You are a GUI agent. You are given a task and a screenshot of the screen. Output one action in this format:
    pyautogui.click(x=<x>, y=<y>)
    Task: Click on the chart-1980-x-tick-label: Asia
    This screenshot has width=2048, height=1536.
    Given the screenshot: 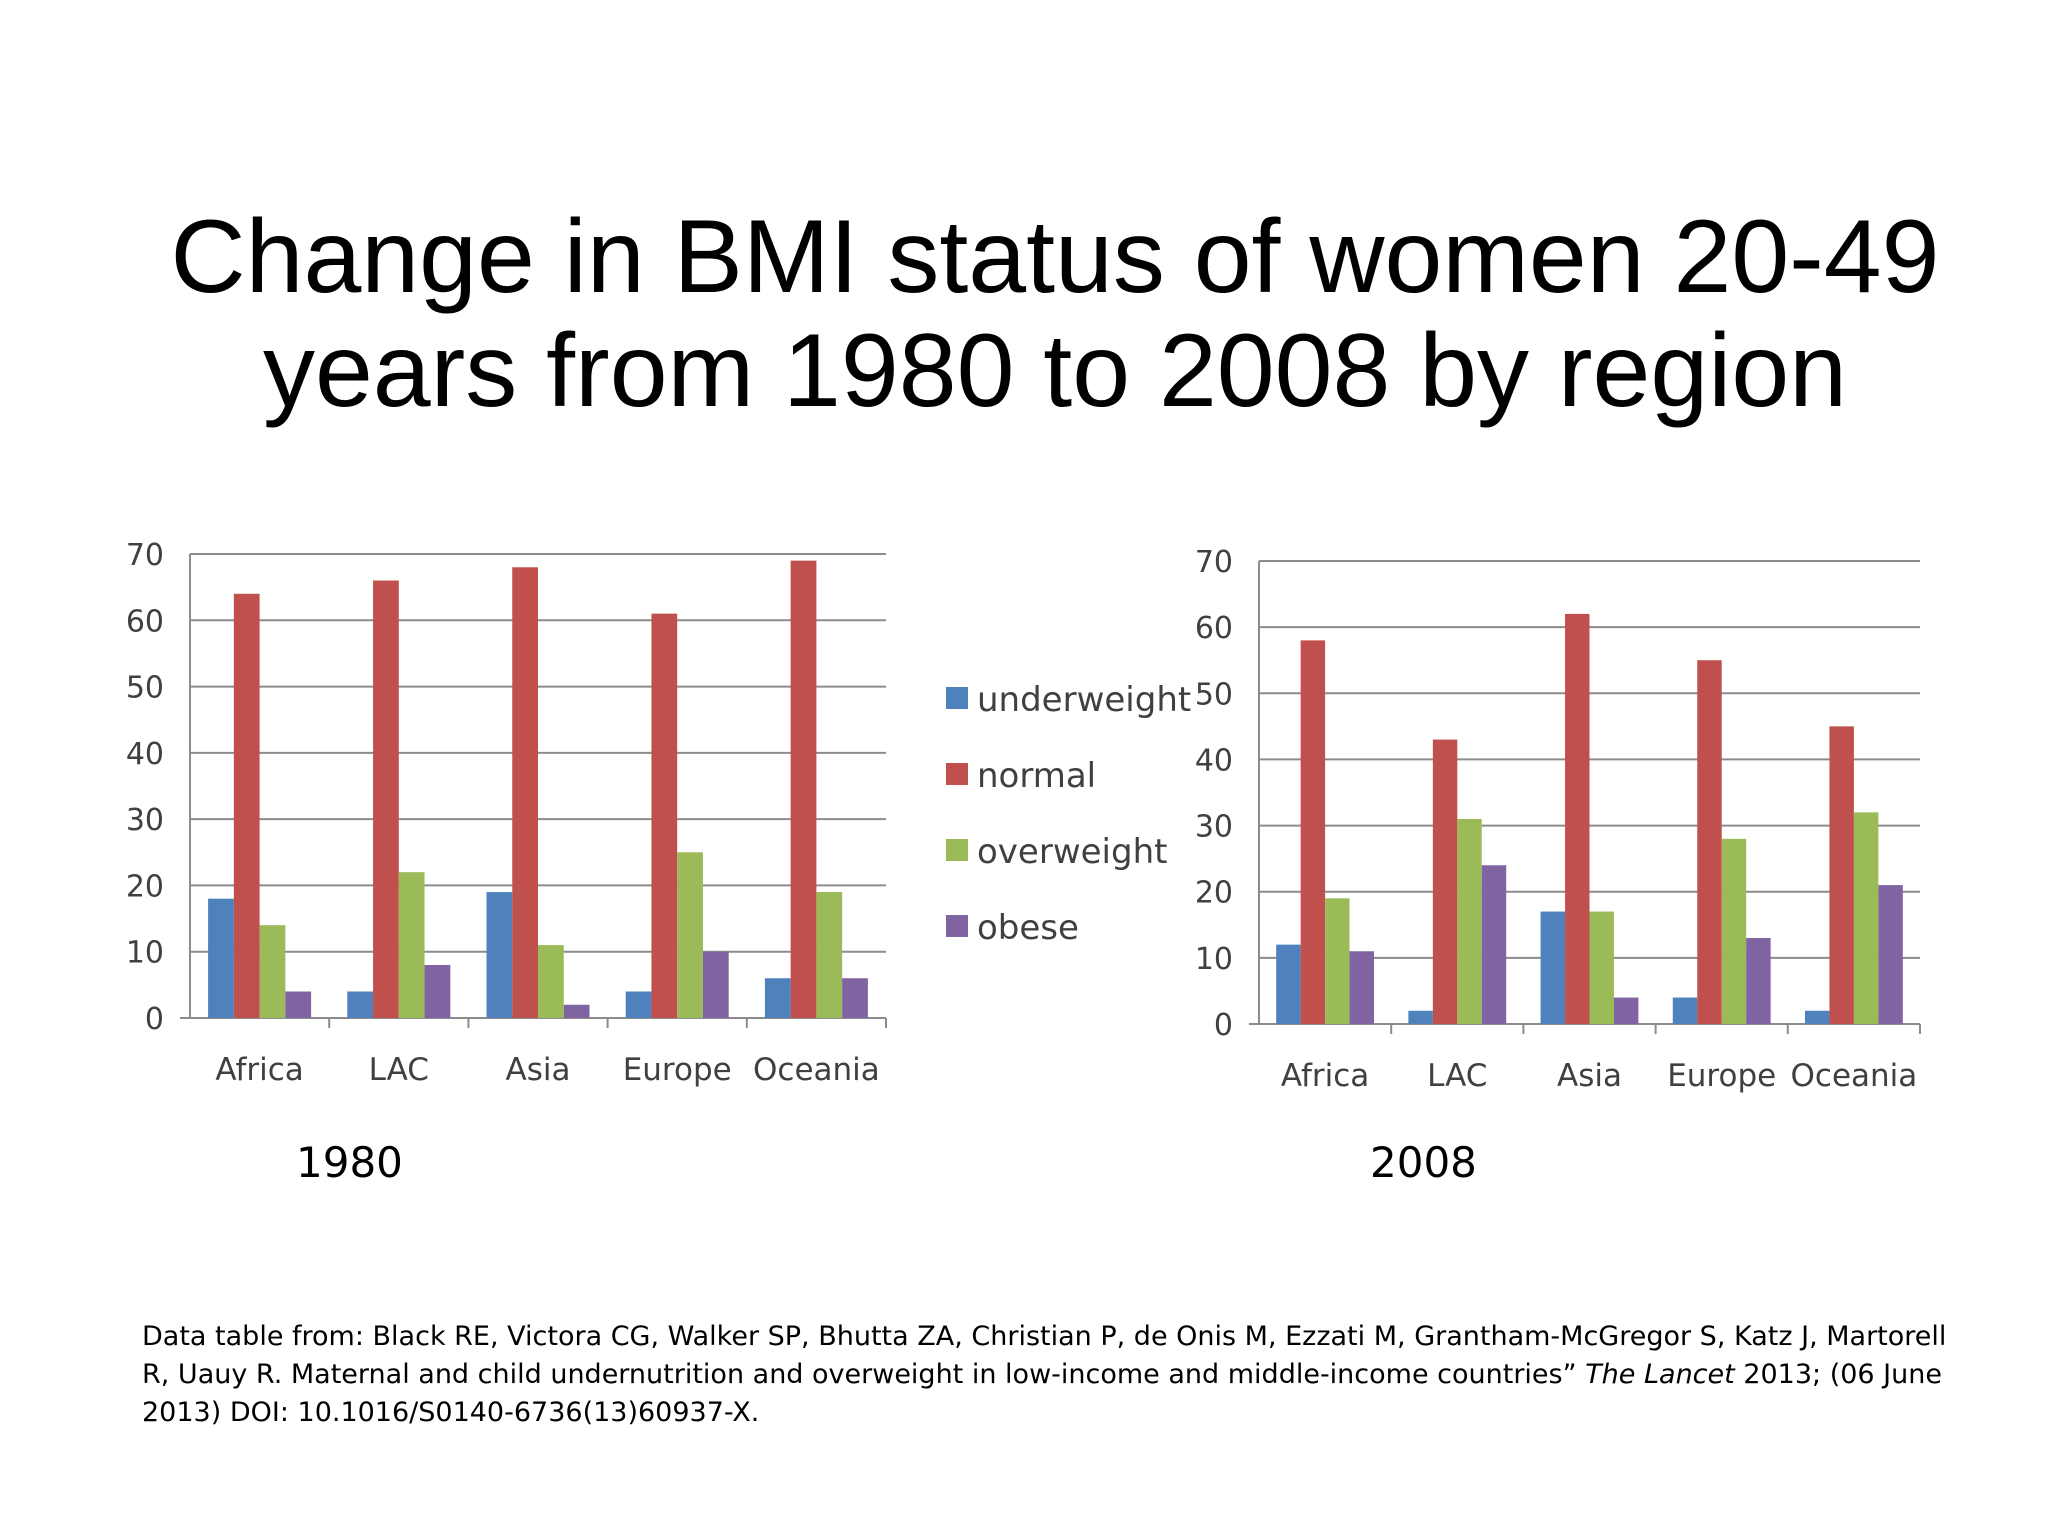 What is the action you would take?
    pyautogui.click(x=538, y=1070)
    